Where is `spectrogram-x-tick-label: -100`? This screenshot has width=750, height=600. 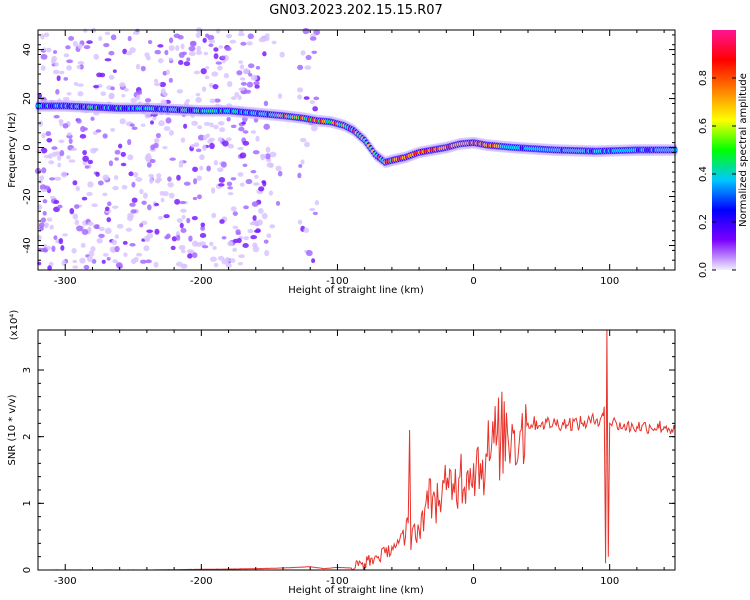
spectrogram-x-tick-label: -100 is located at coordinates (337, 281).